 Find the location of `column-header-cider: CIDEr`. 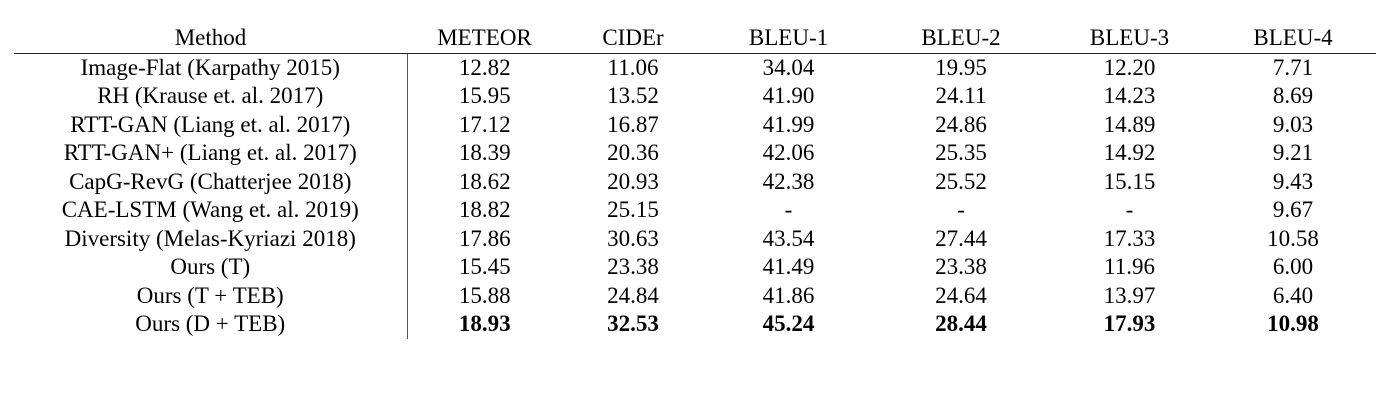

column-header-cider: CIDEr is located at coordinates (633, 39).